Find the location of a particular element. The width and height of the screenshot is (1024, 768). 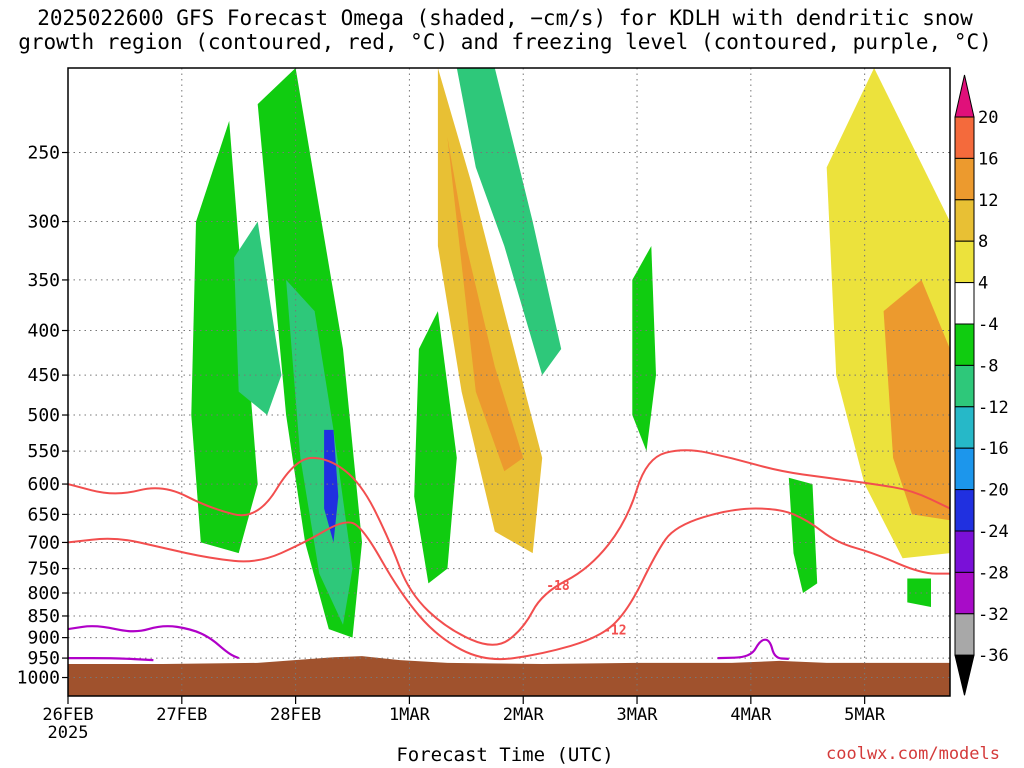

y-tick-label: 500 is located at coordinates (43, 415).